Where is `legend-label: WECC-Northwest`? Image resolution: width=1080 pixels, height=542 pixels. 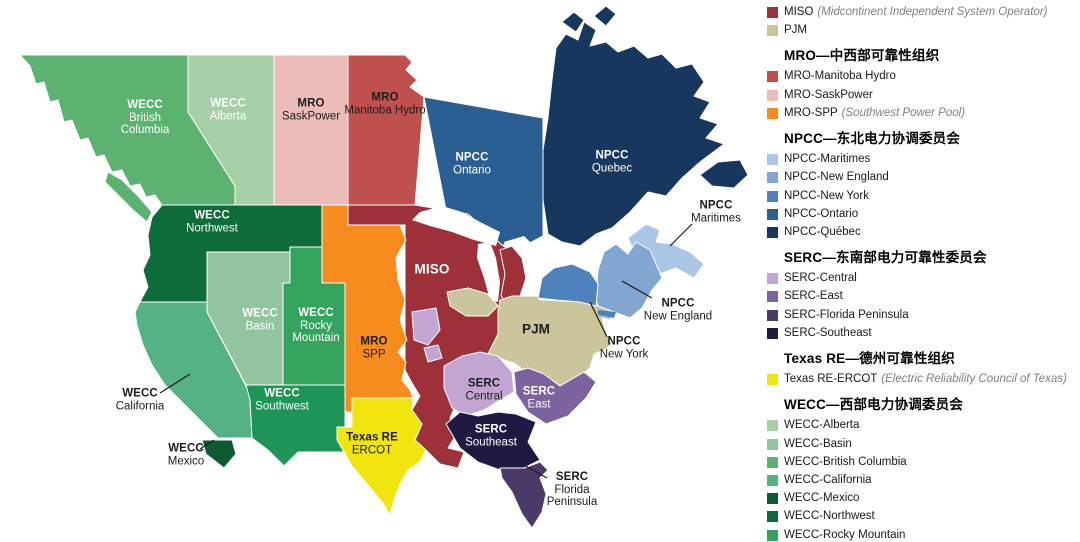
legend-label: WECC-Northwest is located at coordinates (829, 516).